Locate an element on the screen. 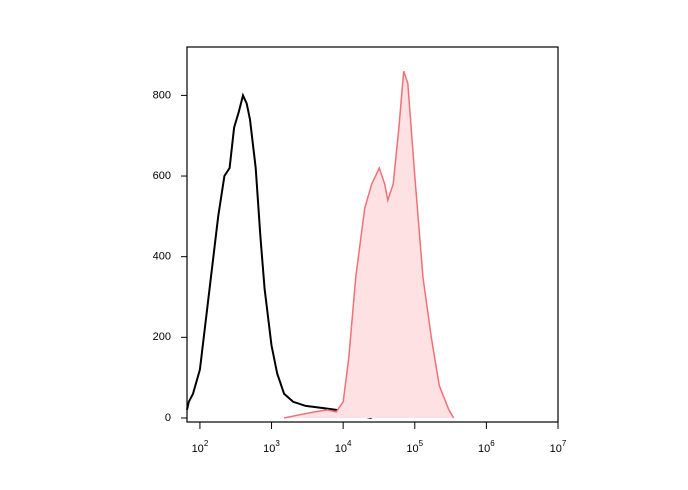  x-tick-exponent: 5 is located at coordinates (421, 443).